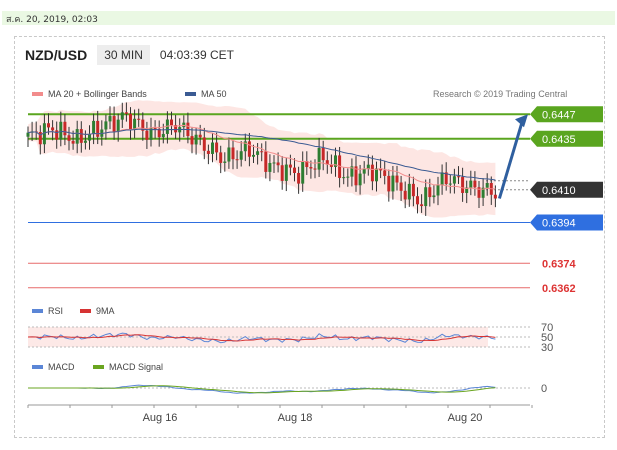 Image resolution: width=617 pixels, height=450 pixels. Describe the element at coordinates (566, 189) in the screenshot. I see `level-tag-0.6410` at that location.